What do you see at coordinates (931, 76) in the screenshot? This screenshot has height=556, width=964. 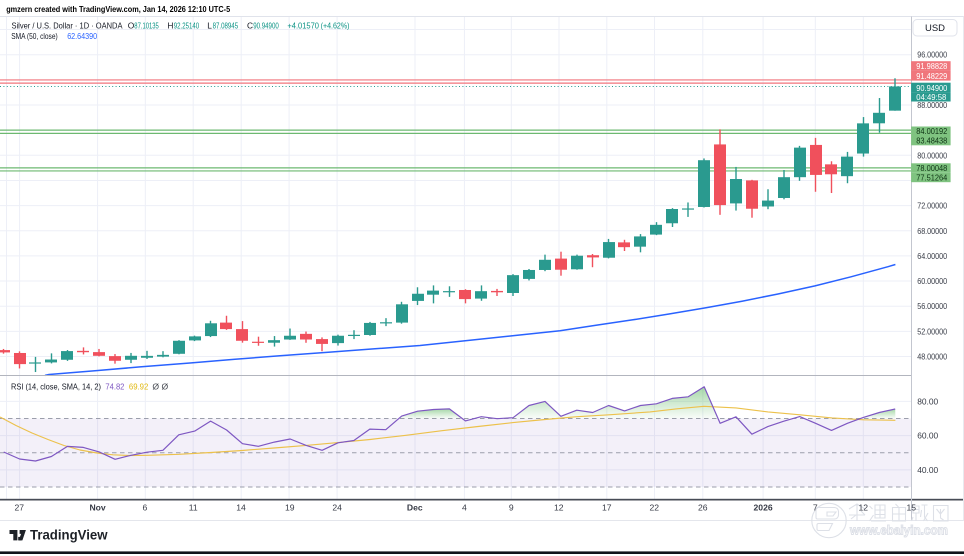 I see `svg-text: 91.48229` at bounding box center [931, 76].